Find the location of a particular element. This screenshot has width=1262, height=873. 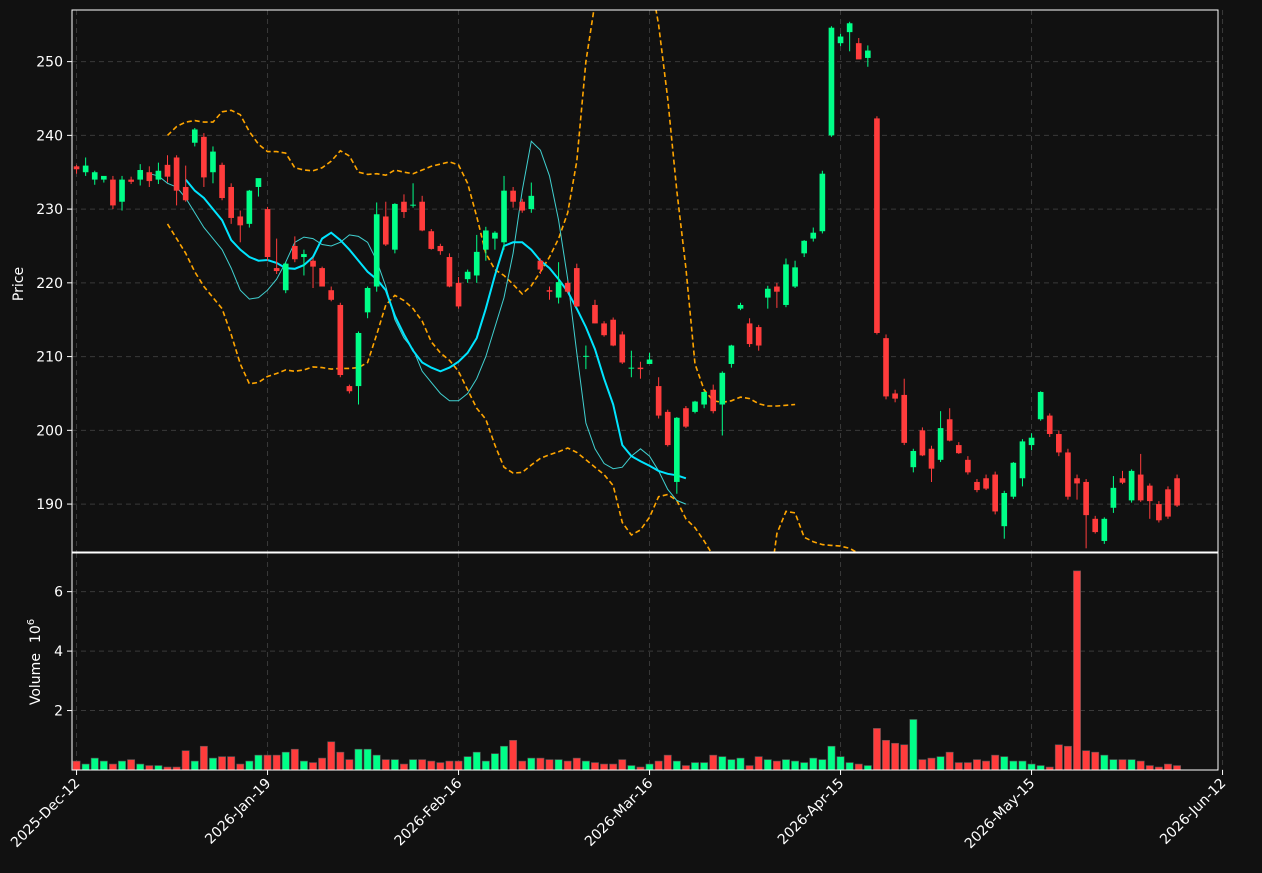

volume-tick-label: 6 is located at coordinates (58, 593).